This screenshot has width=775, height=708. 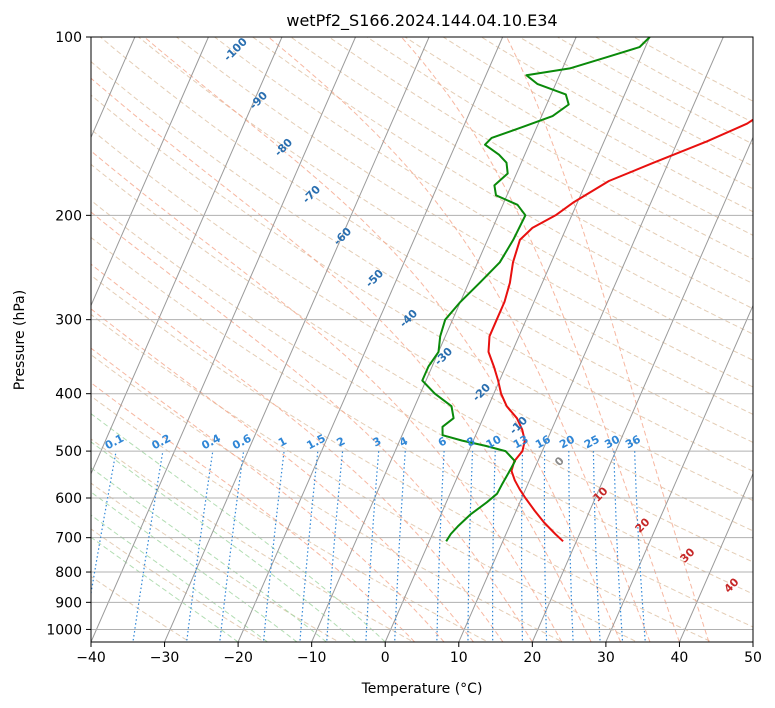 What do you see at coordinates (68, 395) in the screenshot?
I see `y-tick-label: 400` at bounding box center [68, 395].